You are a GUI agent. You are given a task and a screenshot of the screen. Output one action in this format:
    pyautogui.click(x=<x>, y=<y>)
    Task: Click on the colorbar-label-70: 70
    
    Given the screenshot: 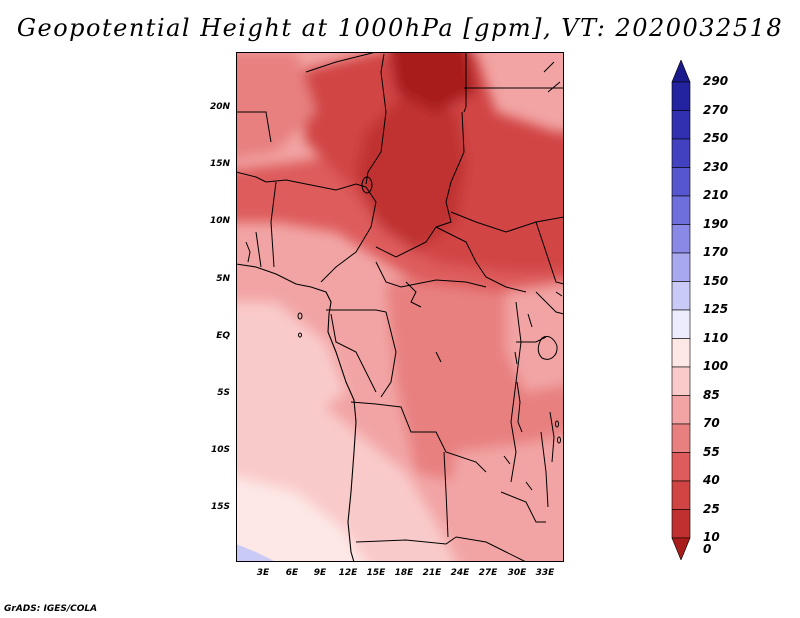 What is the action you would take?
    pyautogui.click(x=711, y=423)
    